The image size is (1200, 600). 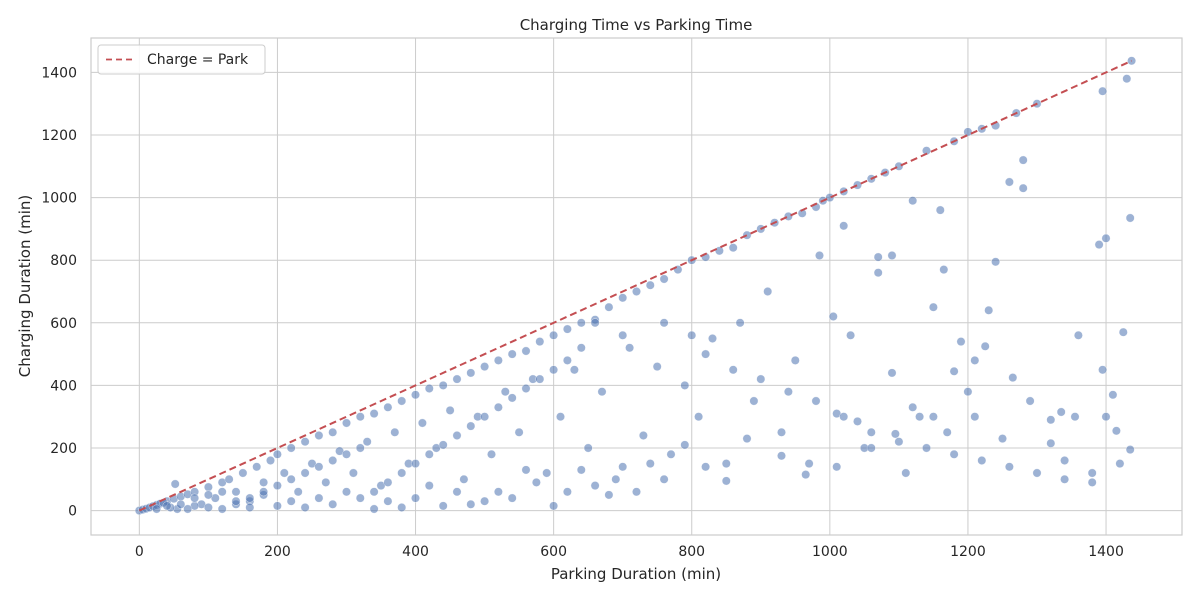 I want to click on legend-box, so click(x=181, y=59).